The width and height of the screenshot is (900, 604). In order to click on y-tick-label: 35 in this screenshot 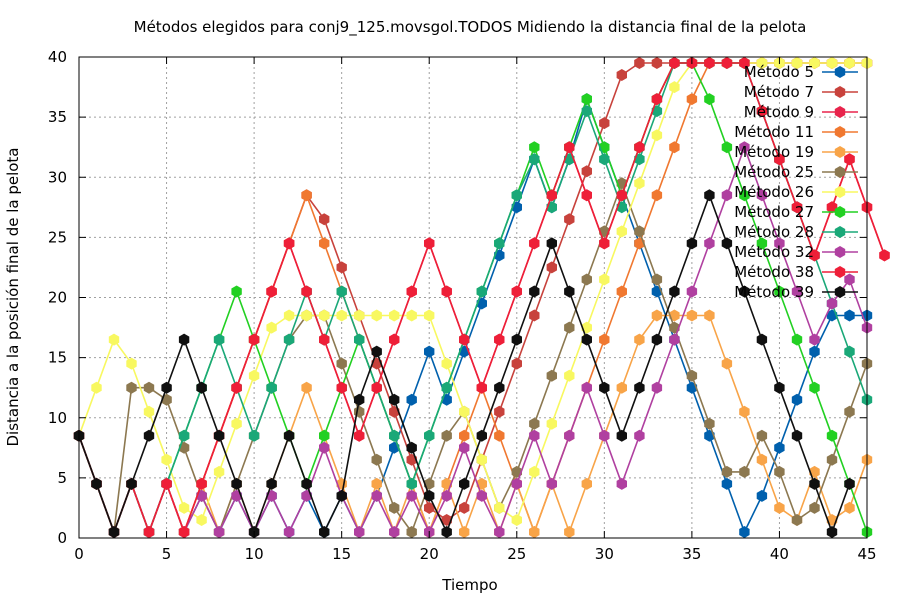, I will do `click(57, 117)`.